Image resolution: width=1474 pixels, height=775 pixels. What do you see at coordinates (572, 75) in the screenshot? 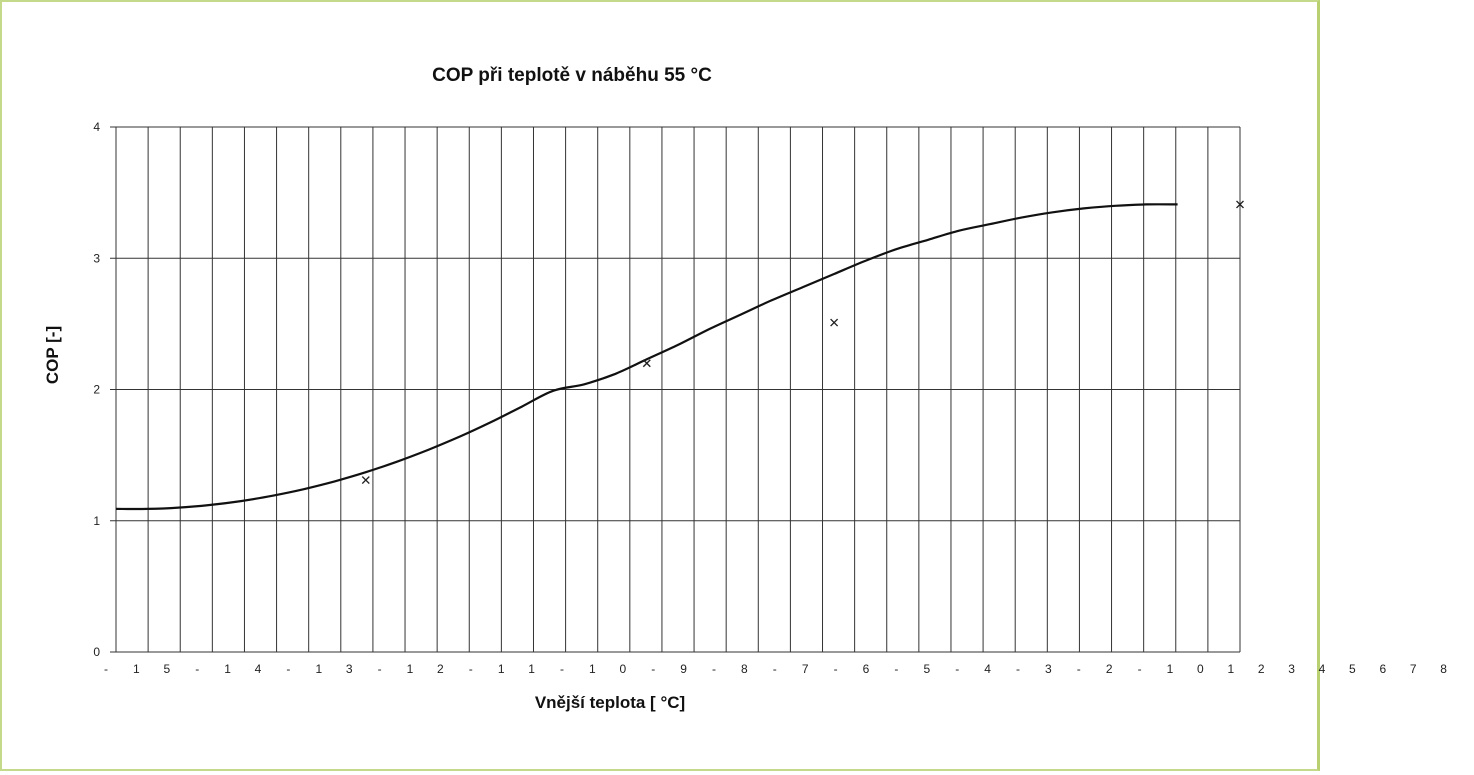
I see `chart-title: COP při teplotě v náběhu 55 °C` at bounding box center [572, 75].